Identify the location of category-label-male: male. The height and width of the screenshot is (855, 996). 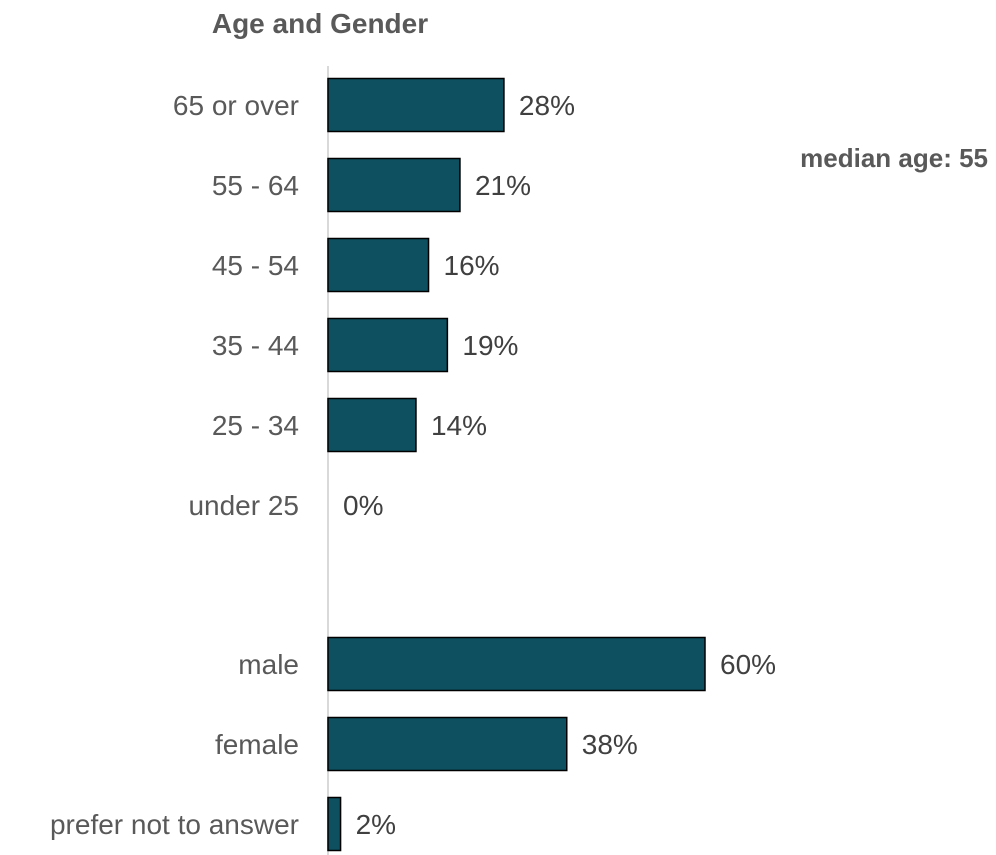
(268, 664).